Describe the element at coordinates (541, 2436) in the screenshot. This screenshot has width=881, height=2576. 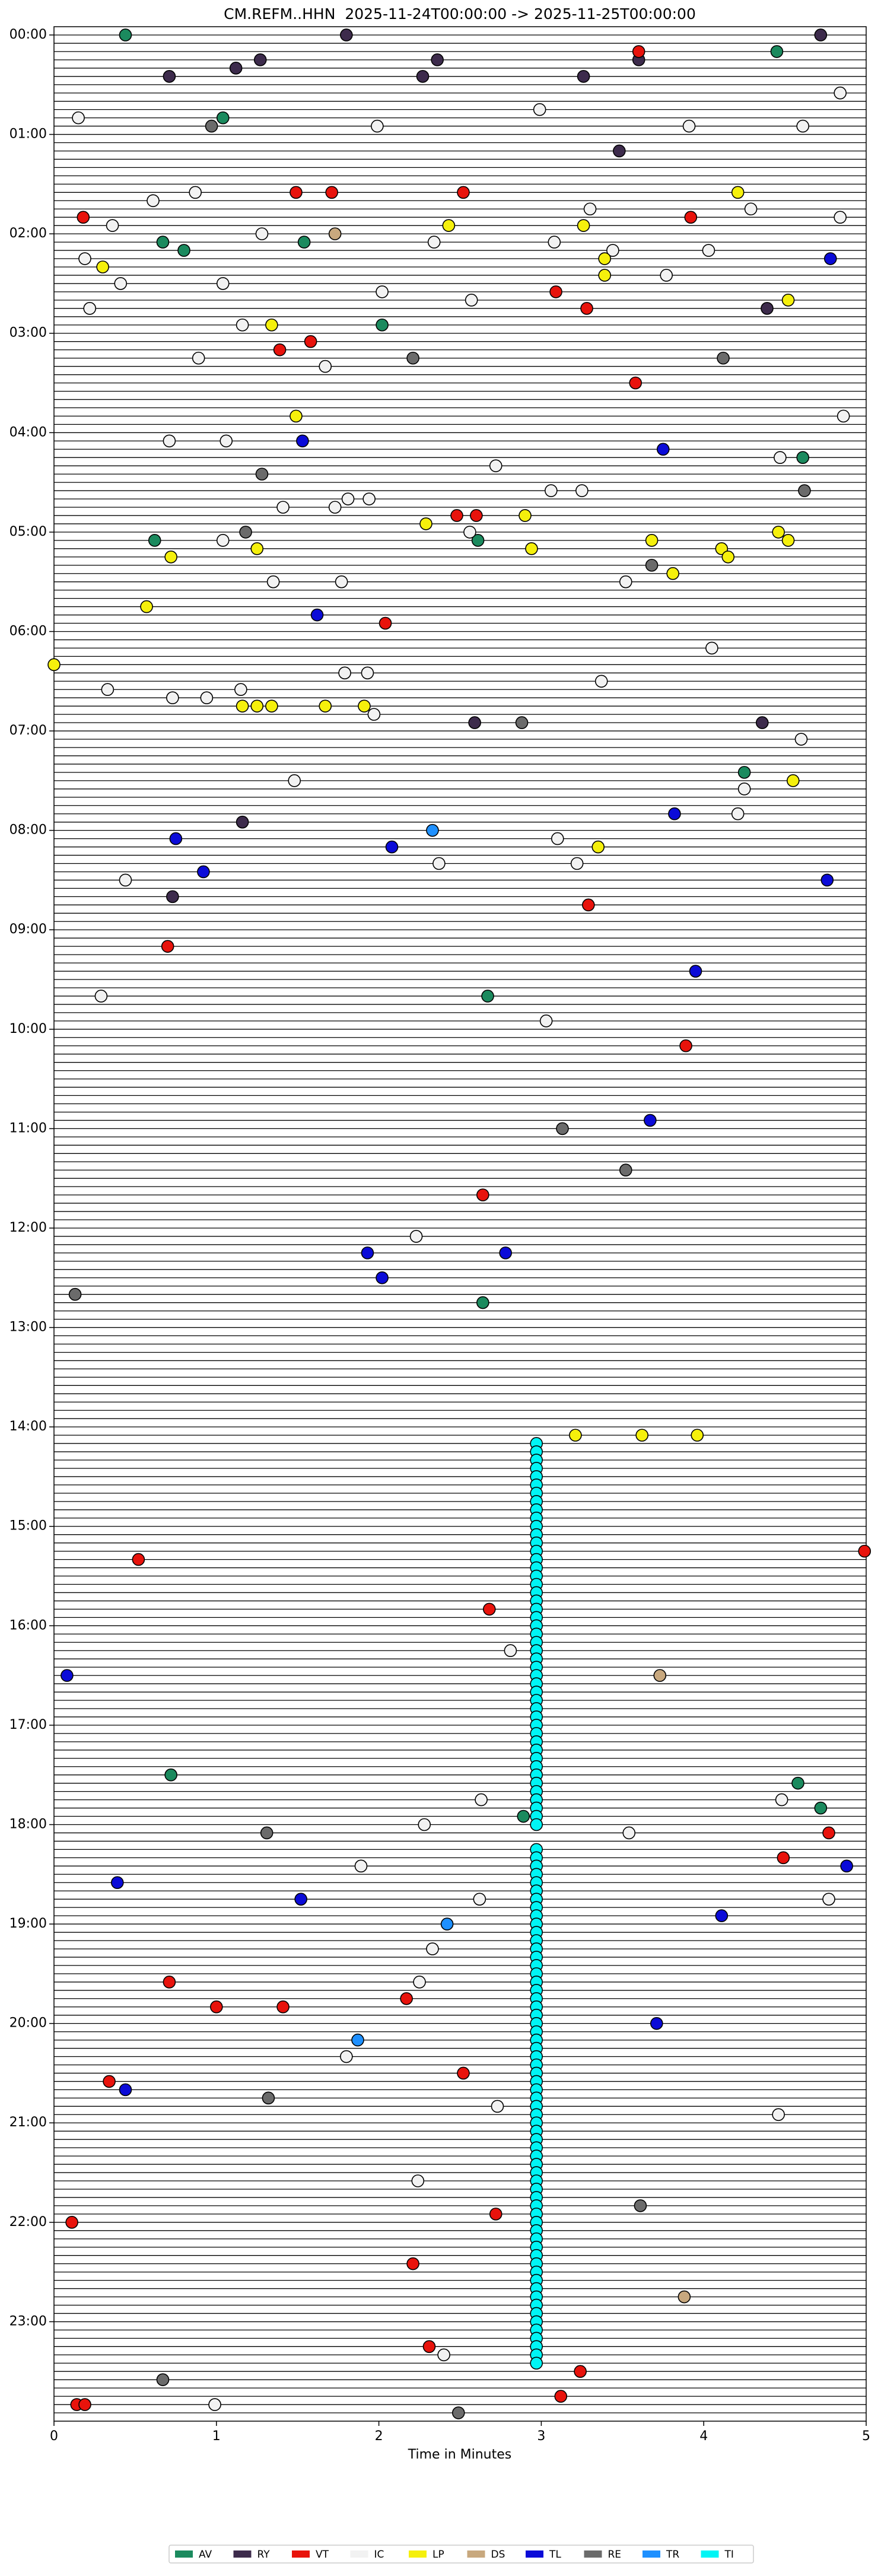
I see `x-tick-label: 3` at that location.